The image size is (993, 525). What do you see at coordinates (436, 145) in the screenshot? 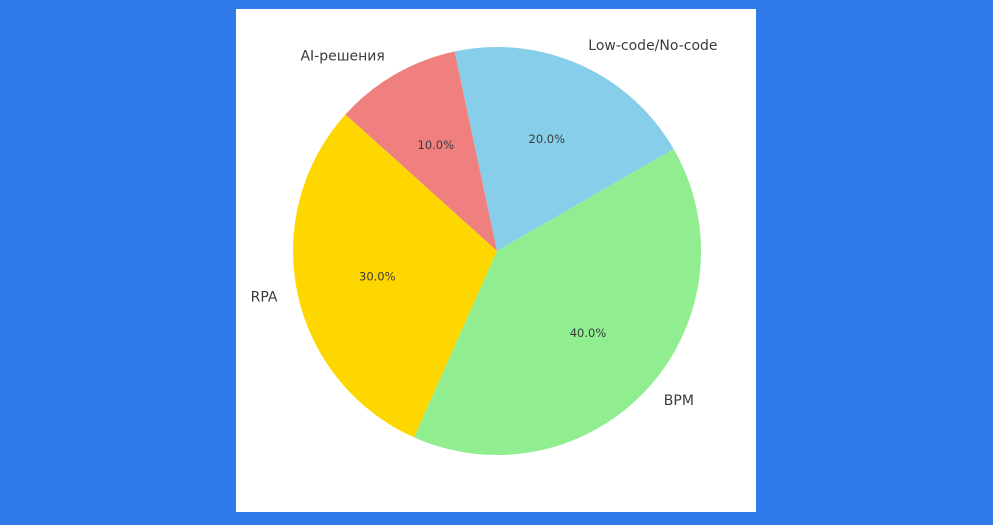
I see `slice-pct-label: 10.0%` at bounding box center [436, 145].